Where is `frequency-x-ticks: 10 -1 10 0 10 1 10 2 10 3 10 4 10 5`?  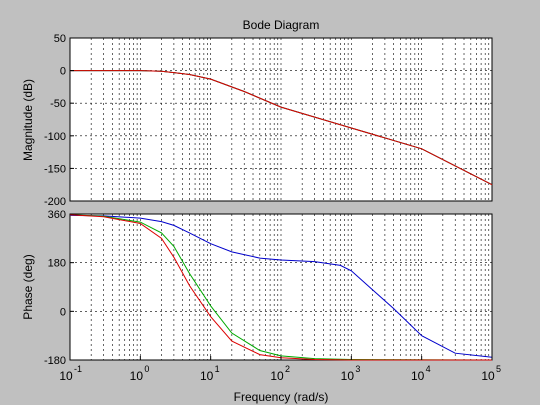 frequency-x-ticks: 10 -1 10 0 10 1 10 2 10 3 10 4 10 5 is located at coordinates (280, 369).